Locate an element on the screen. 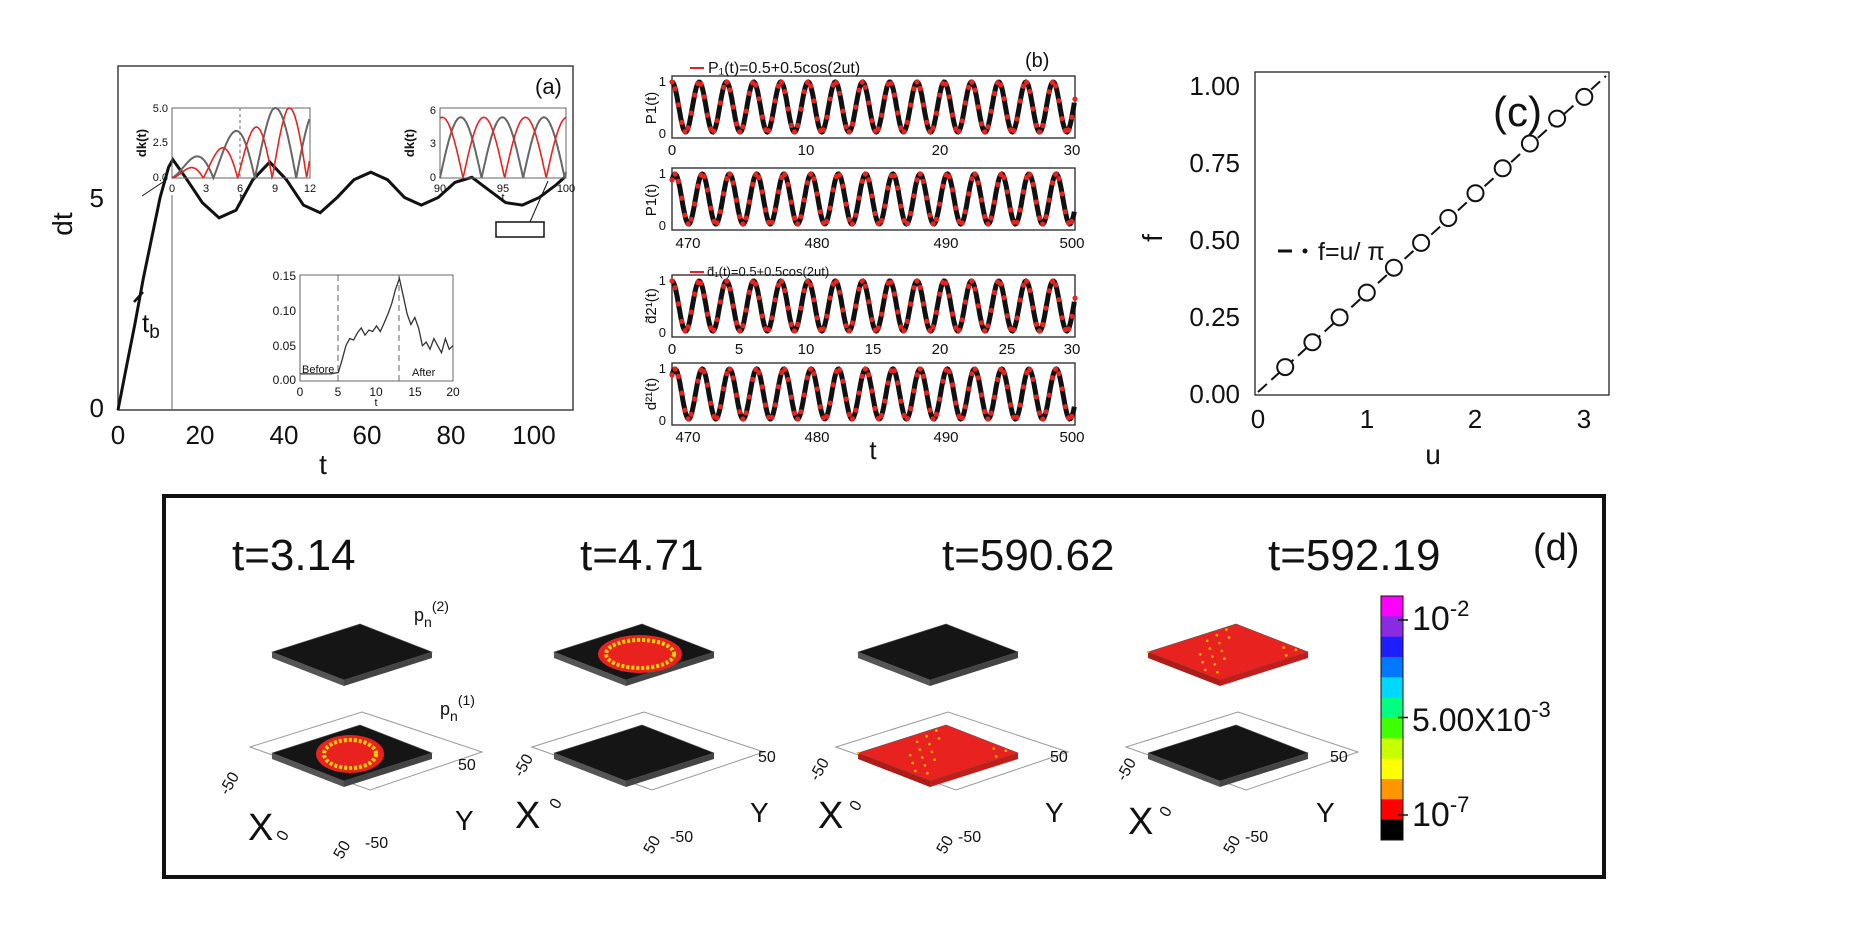 The height and width of the screenshot is (937, 1853). d1-upper-plate-top is located at coordinates (352, 652).